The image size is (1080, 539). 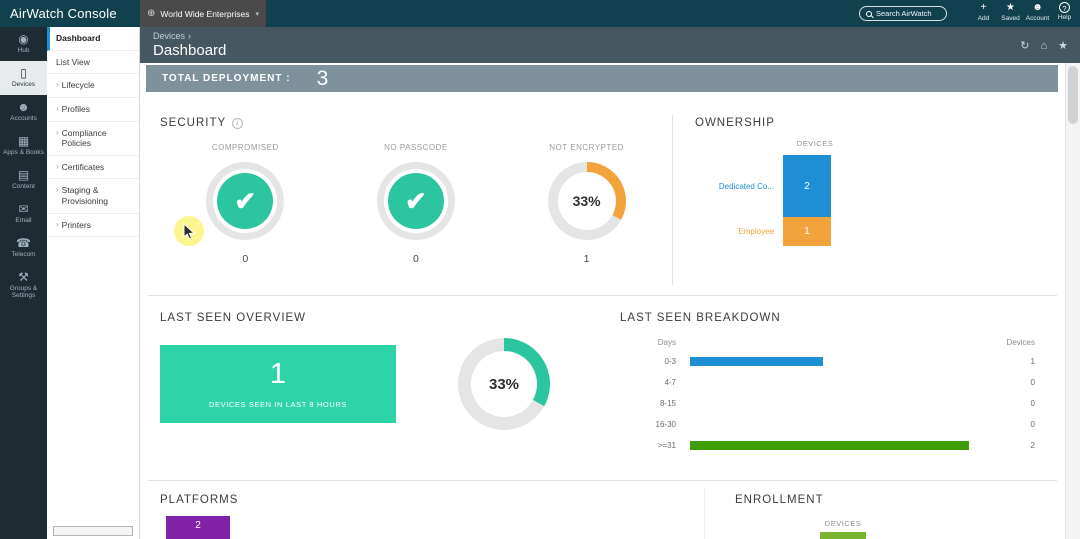 I want to click on sidebar-item-hub: ◉ Hub, so click(x=23, y=44).